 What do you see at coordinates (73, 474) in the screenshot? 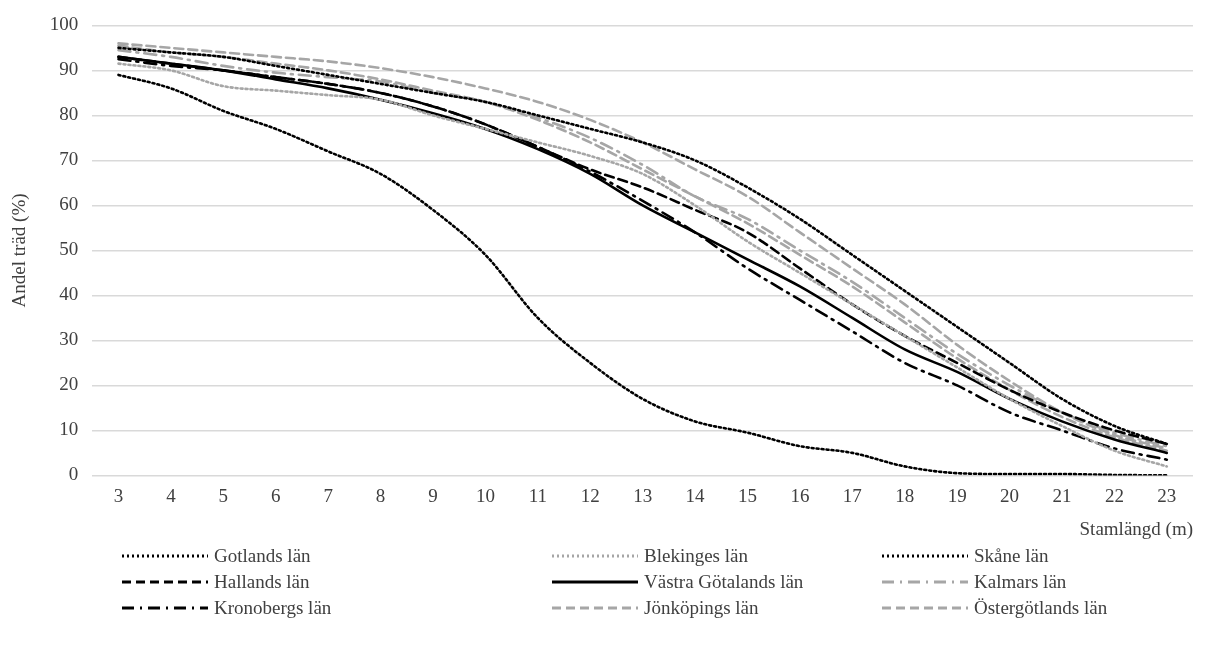
I see `y-tick-label: 0` at bounding box center [73, 474].